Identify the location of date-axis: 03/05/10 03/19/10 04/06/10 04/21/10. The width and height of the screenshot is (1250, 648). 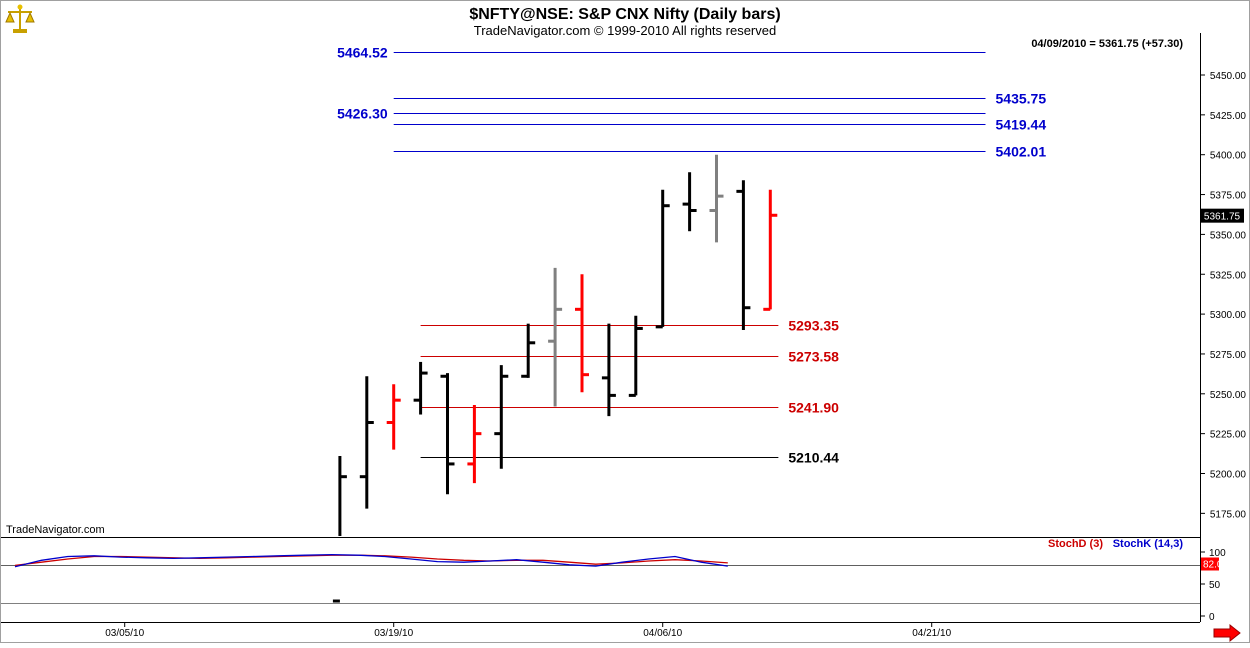
(528, 630).